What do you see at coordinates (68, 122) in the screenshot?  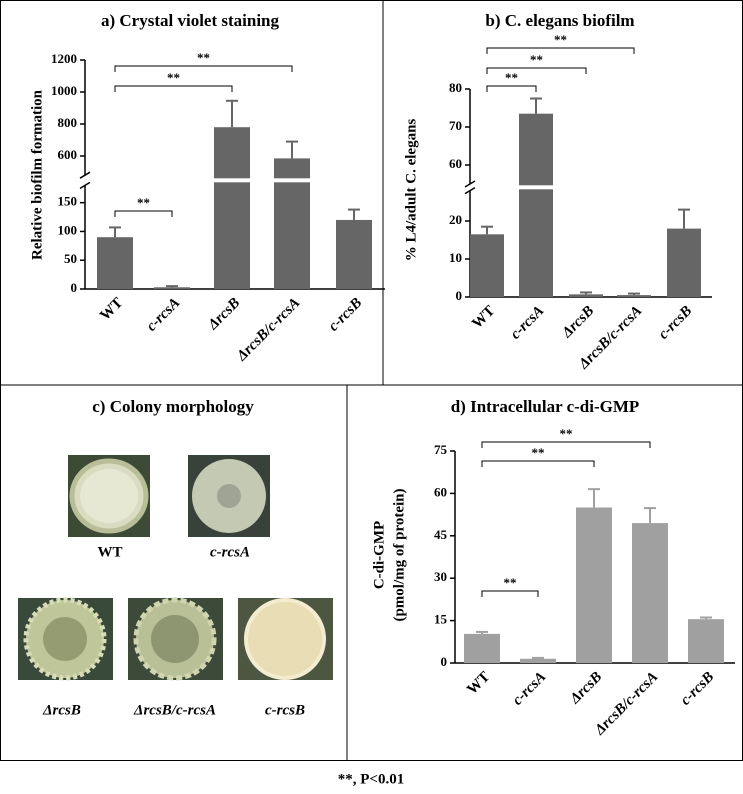 I see `y-tick-label: 800` at bounding box center [68, 122].